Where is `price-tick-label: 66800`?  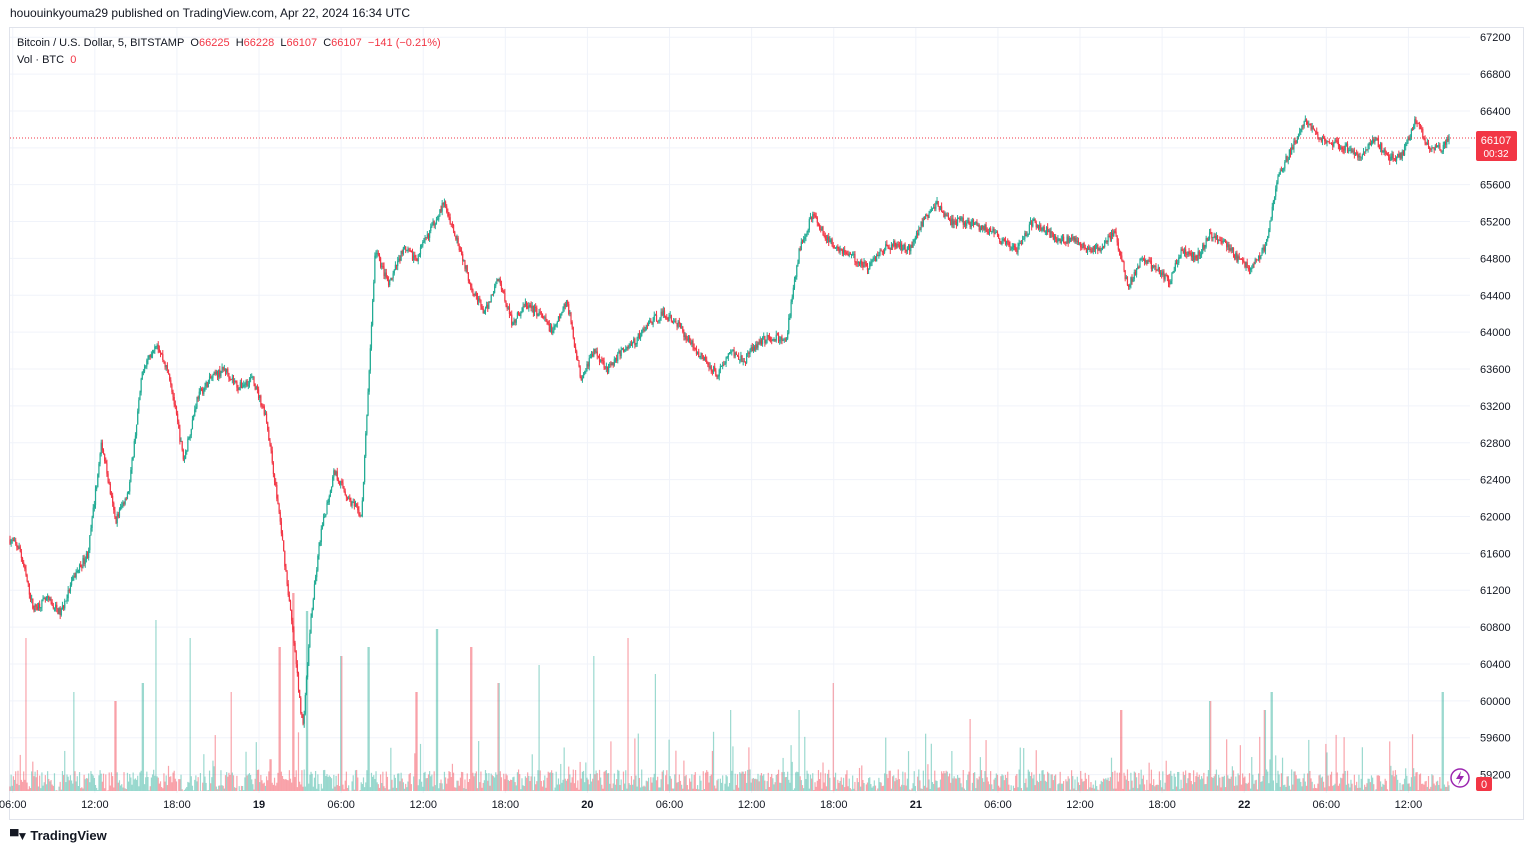
price-tick-label: 66800 is located at coordinates (1495, 75).